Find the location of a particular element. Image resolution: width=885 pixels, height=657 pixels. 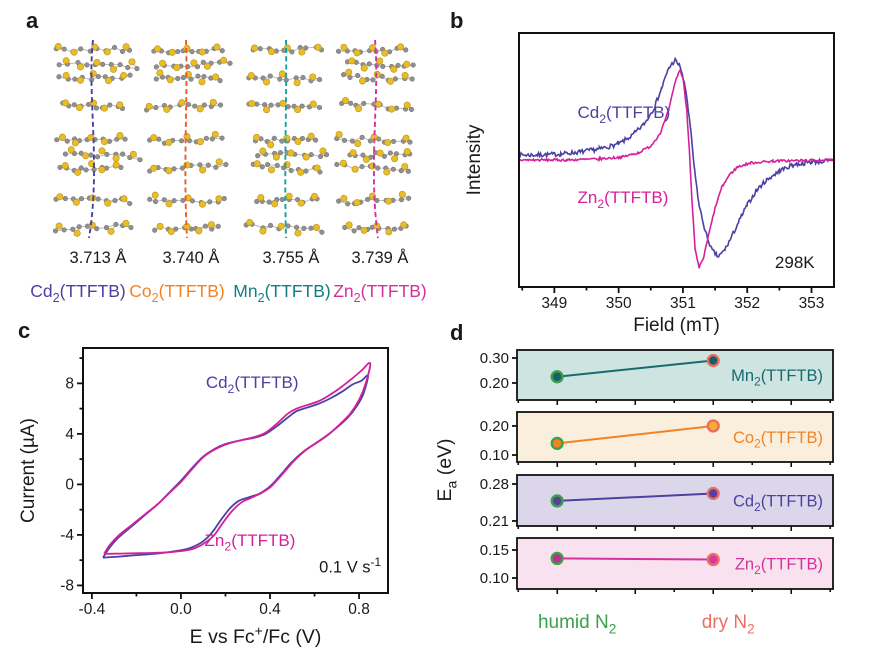

ea-y-axis-title: Ea (eV) is located at coordinates (446, 469).